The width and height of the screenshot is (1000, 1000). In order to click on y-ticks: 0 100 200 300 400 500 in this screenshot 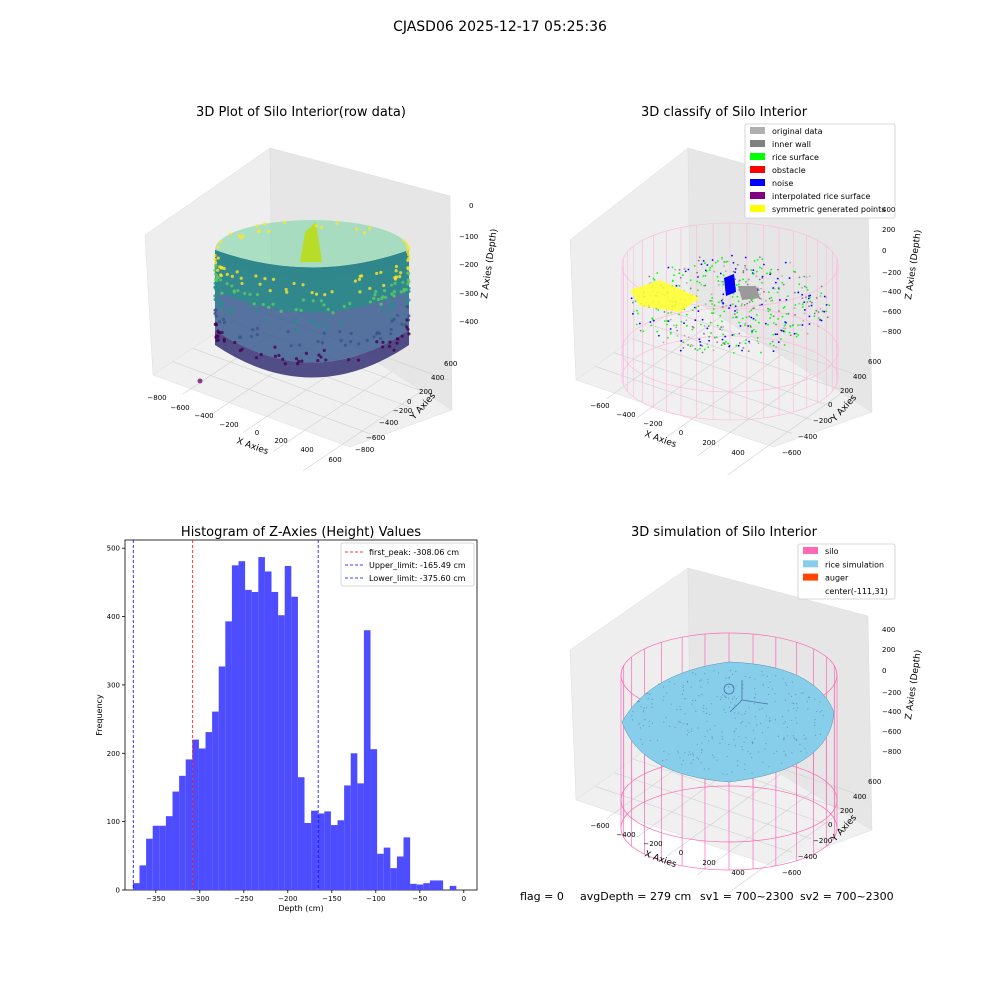, I will do `click(116, 720)`.